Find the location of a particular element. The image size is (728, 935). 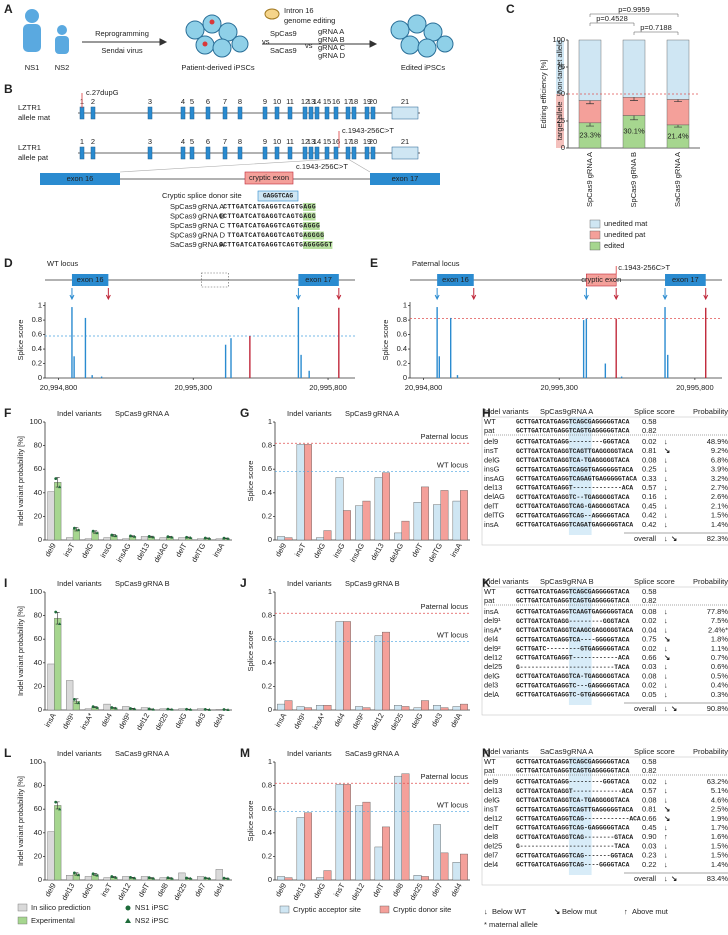

probability: 2.7% is located at coordinates (719, 487).